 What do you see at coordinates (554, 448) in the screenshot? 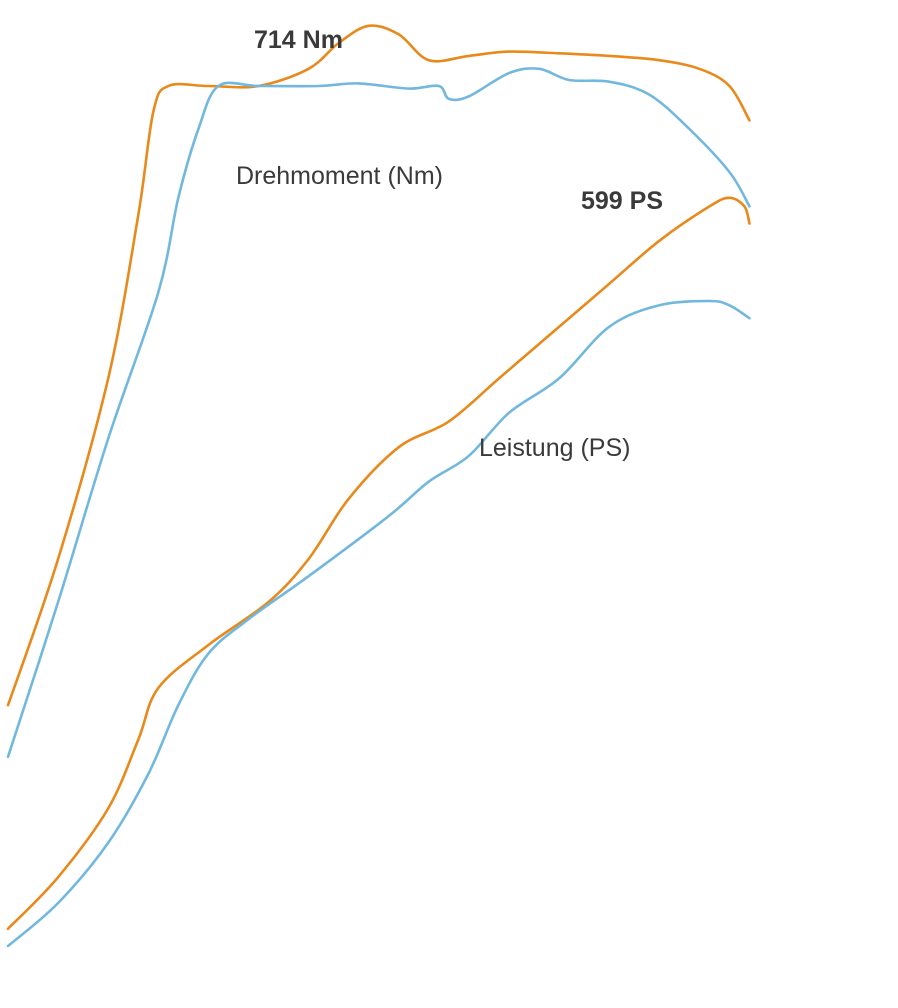
I see `power-series-label: Leistung (PS)` at bounding box center [554, 448].